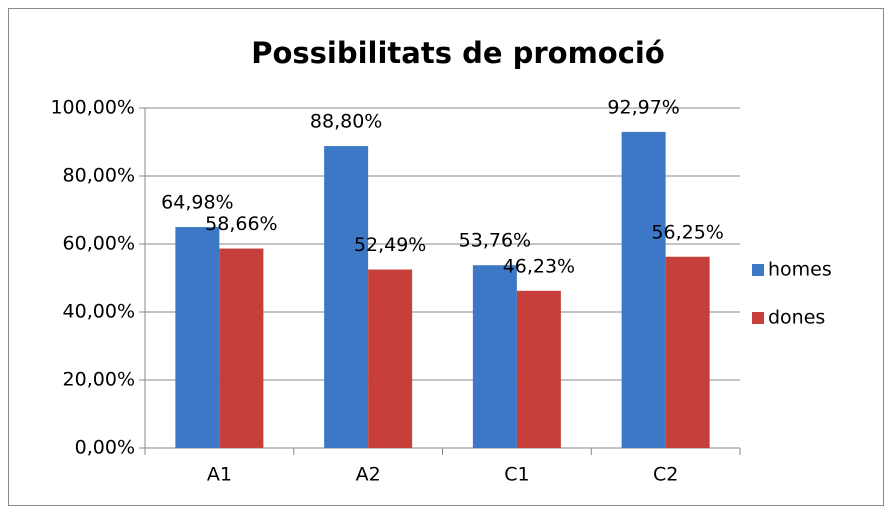 Image resolution: width=891 pixels, height=510 pixels. I want to click on legend-label: homes, so click(800, 270).